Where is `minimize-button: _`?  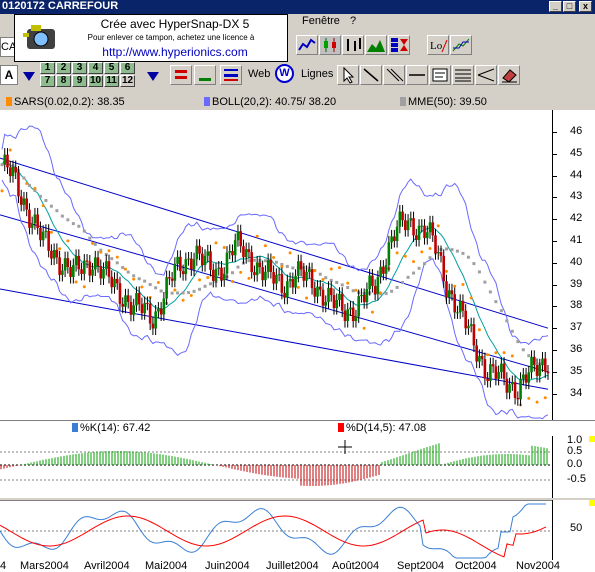 minimize-button: _ is located at coordinates (555, 6).